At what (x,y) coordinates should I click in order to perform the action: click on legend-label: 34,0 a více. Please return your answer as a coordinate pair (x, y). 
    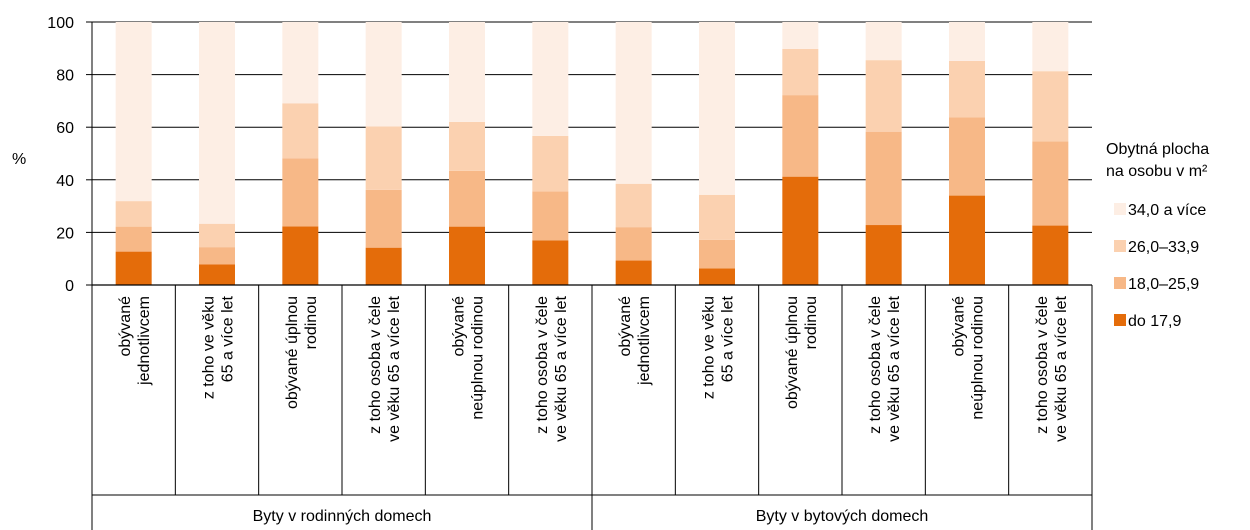
    Looking at the image, I should click on (1167, 210).